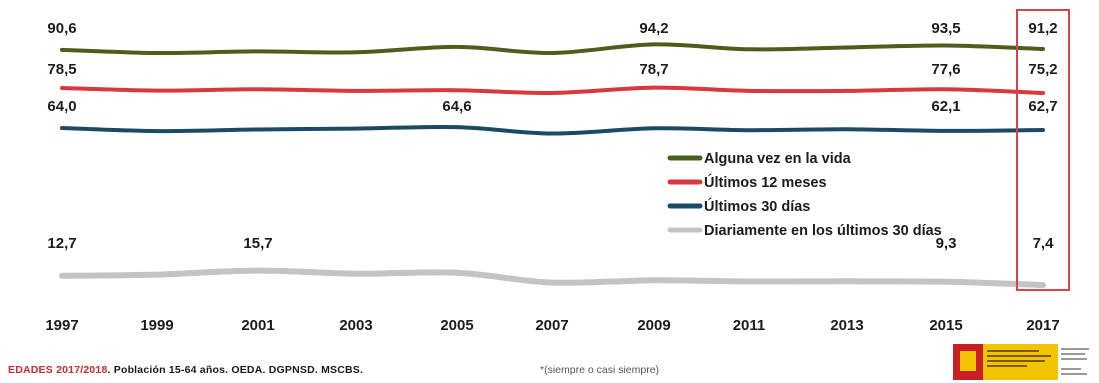  What do you see at coordinates (1021, 362) in the screenshot?
I see `ministry-logo` at bounding box center [1021, 362].